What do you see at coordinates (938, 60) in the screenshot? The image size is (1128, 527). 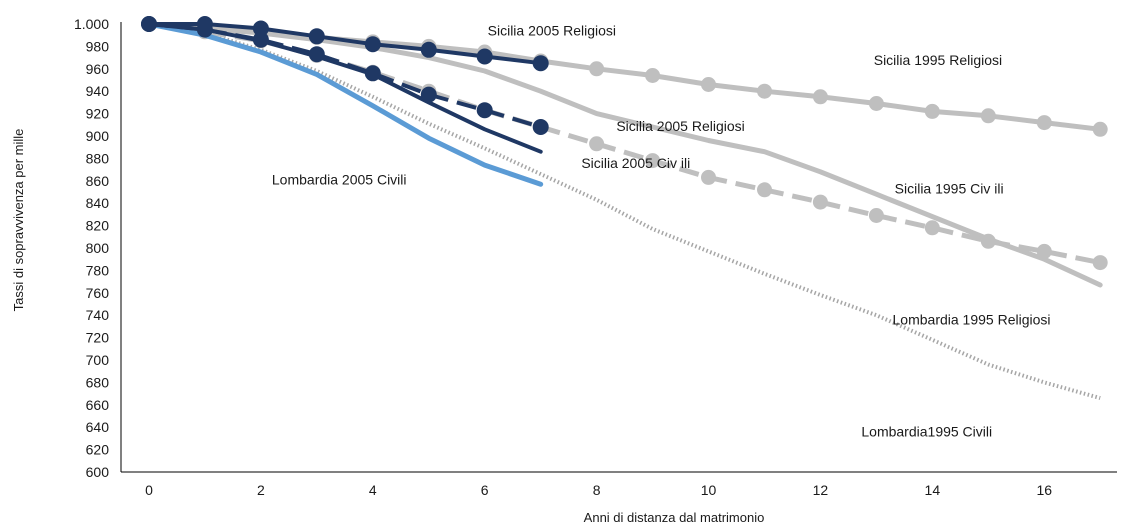 I see `series-annotation: Sicilia 1995 Religiosi` at bounding box center [938, 60].